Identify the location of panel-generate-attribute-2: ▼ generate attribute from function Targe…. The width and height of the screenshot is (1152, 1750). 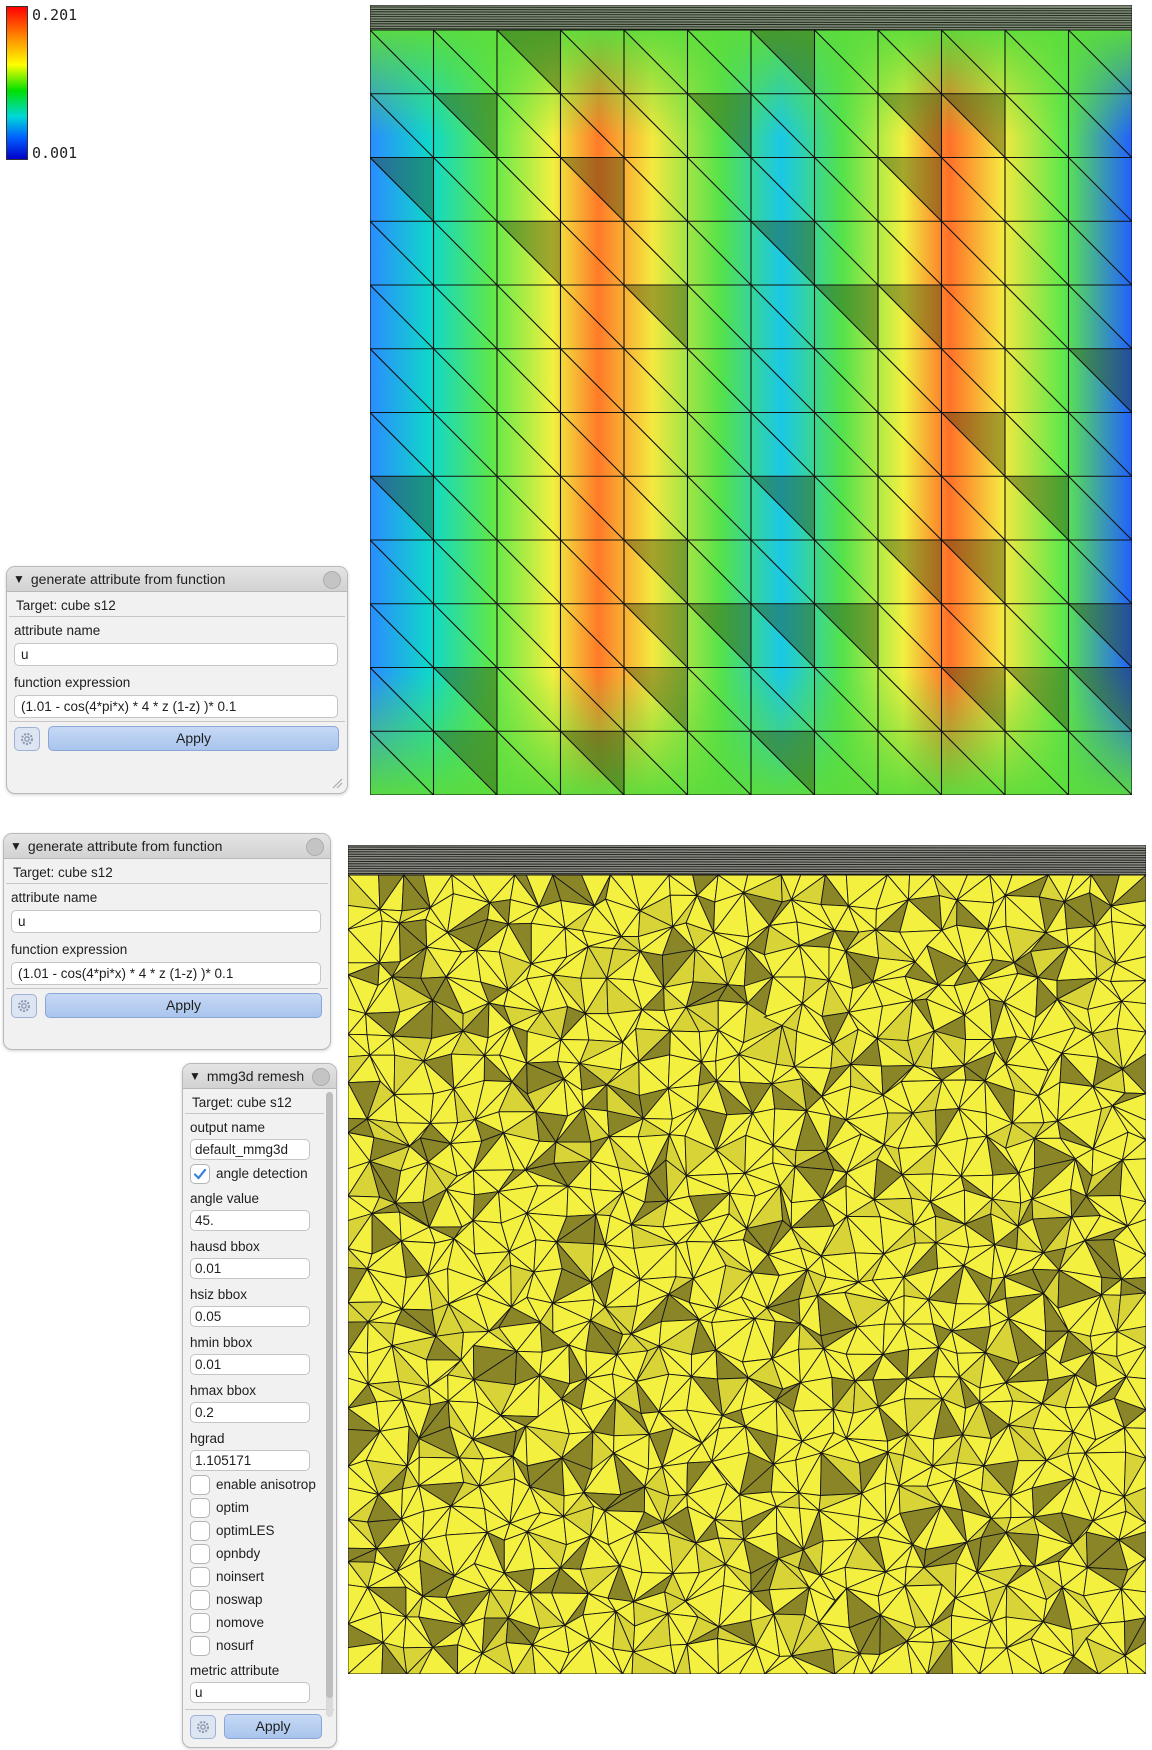
(167, 941).